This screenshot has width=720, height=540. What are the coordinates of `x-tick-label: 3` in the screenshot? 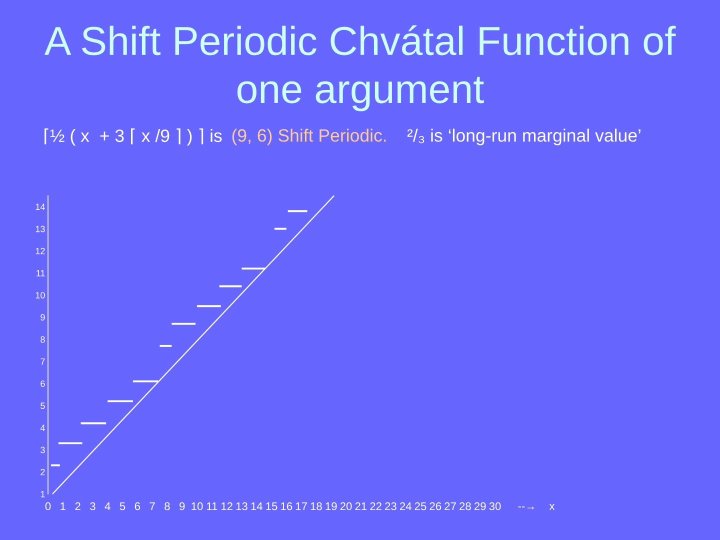 It's located at (93, 506).